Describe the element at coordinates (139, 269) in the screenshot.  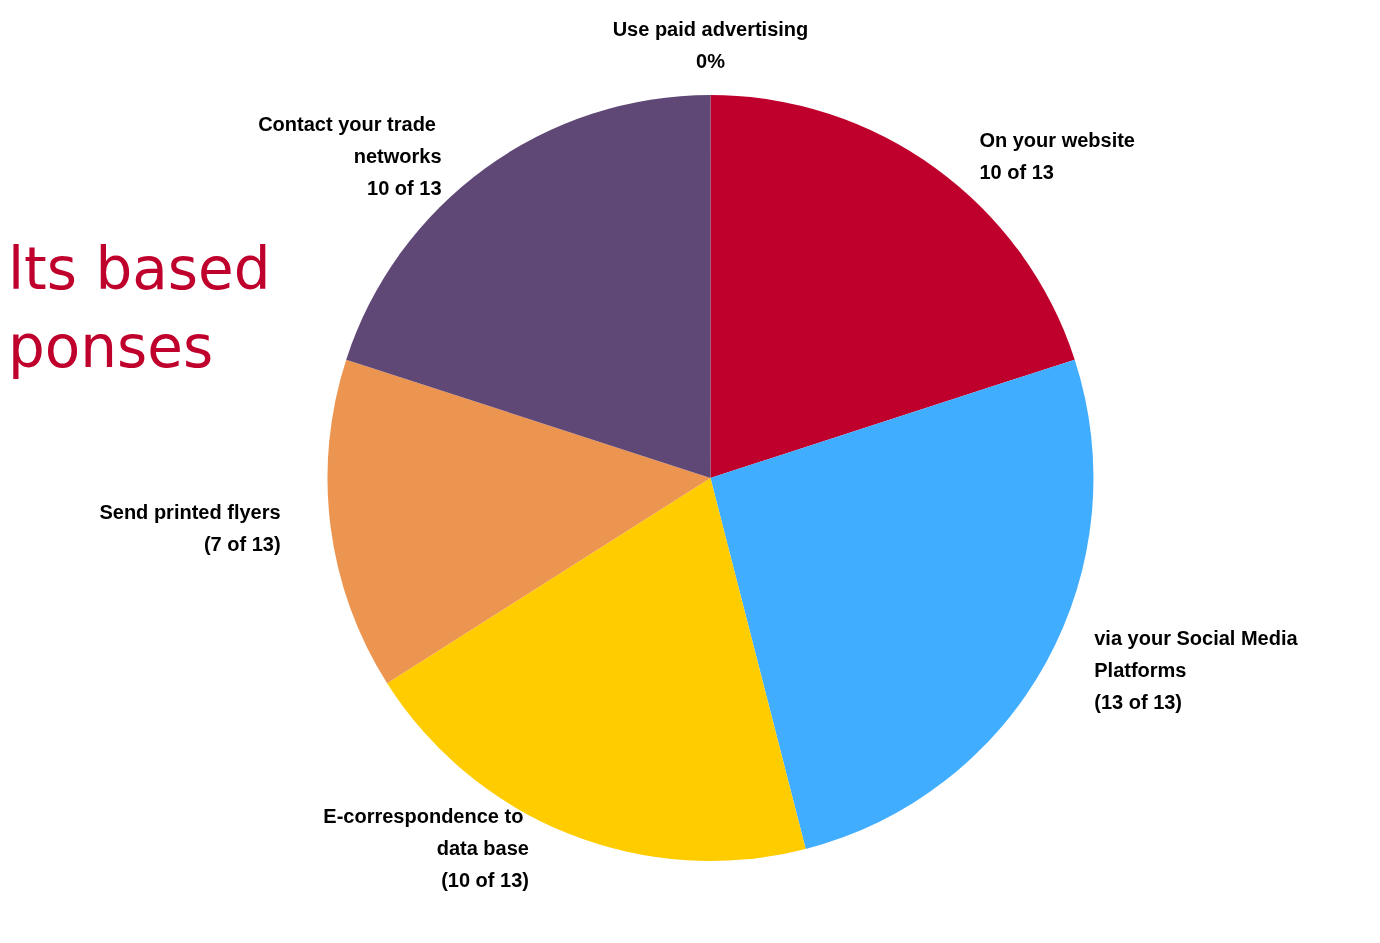
I see `text: lts based` at that location.